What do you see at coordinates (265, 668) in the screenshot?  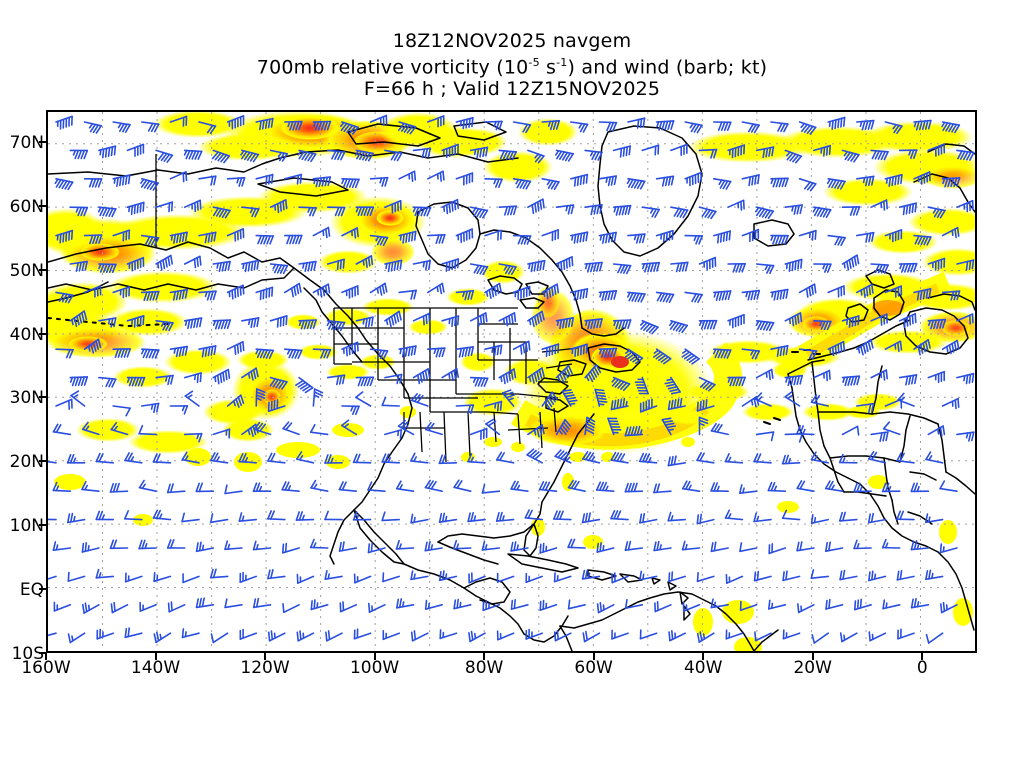 I see `x-tick-label-120W: 120W` at bounding box center [265, 668].